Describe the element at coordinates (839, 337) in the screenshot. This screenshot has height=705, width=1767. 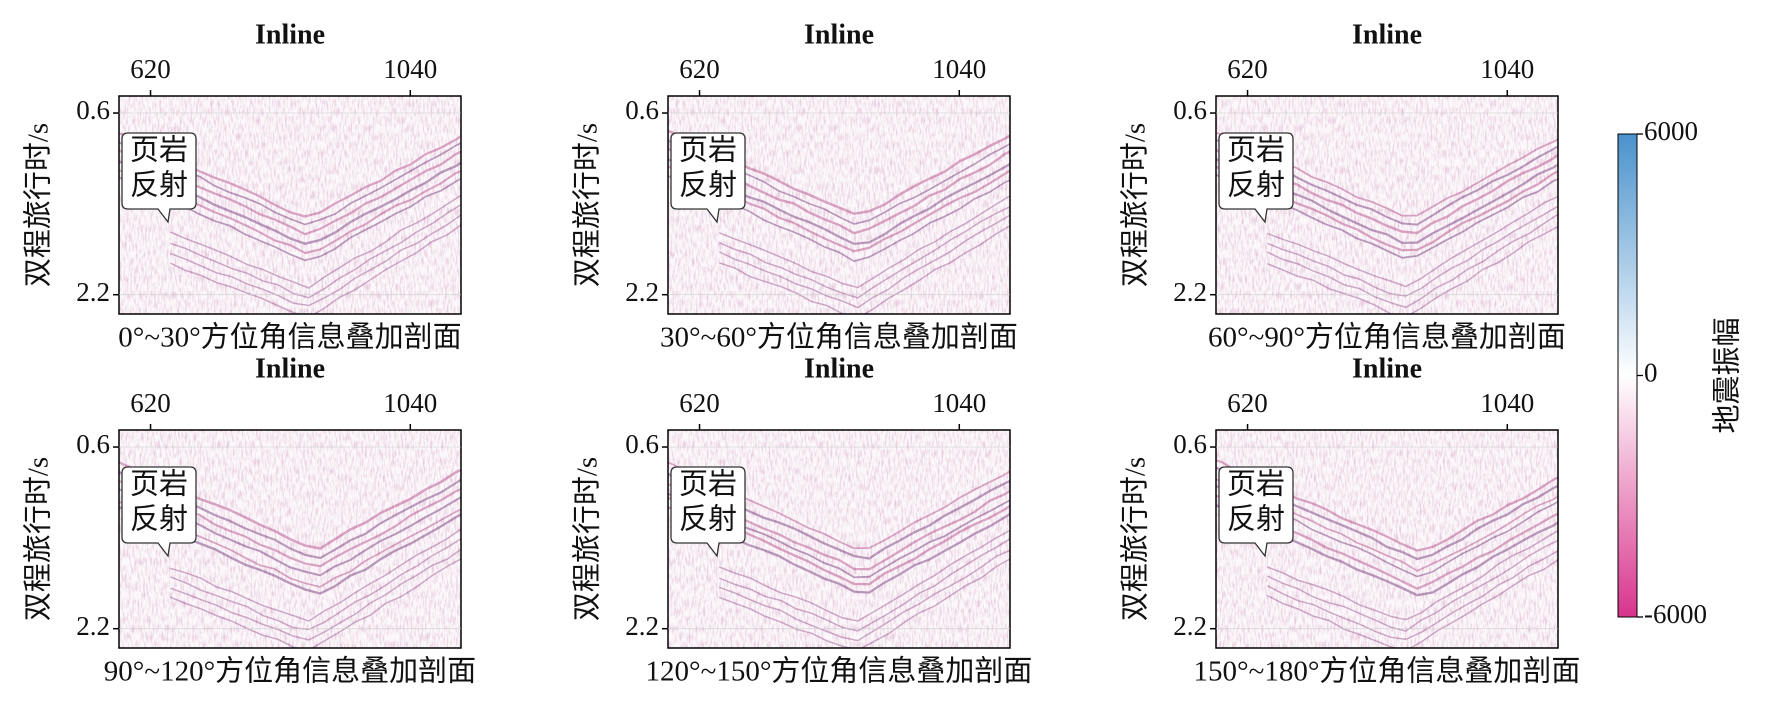
I see `panel-caption: 30°~60°方位角信息叠加剖面` at that location.